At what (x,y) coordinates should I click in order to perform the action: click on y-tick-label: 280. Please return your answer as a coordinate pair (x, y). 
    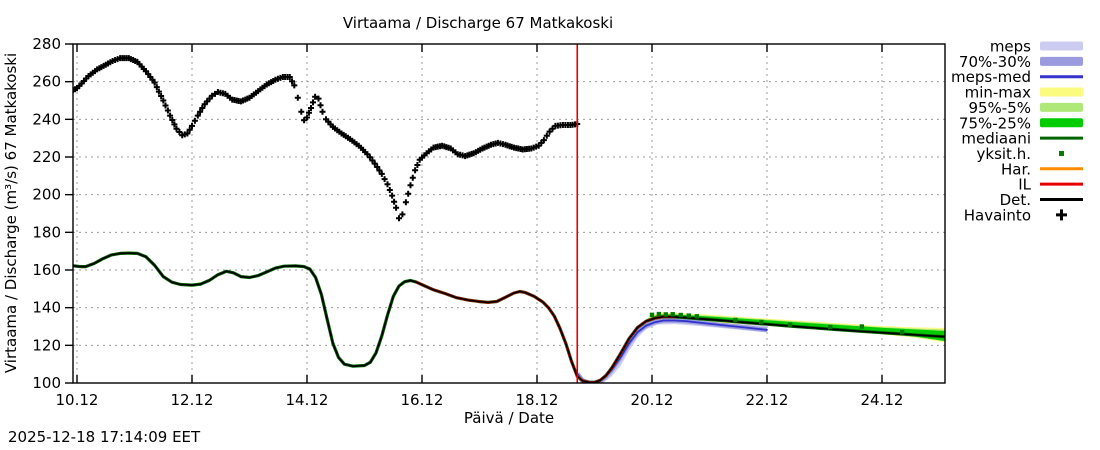
    Looking at the image, I should click on (46, 44).